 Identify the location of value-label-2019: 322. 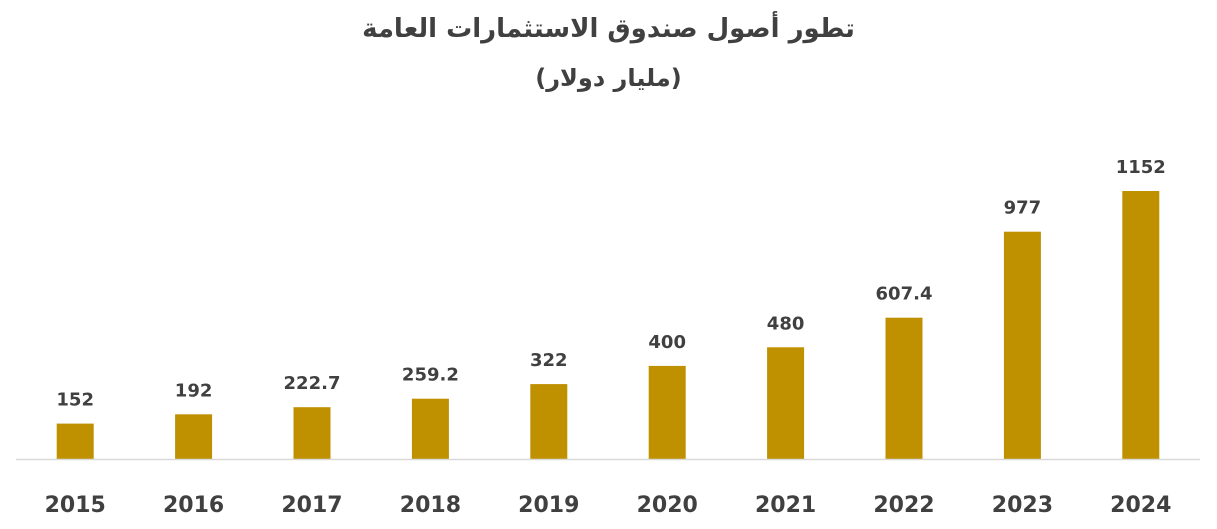
(549, 360).